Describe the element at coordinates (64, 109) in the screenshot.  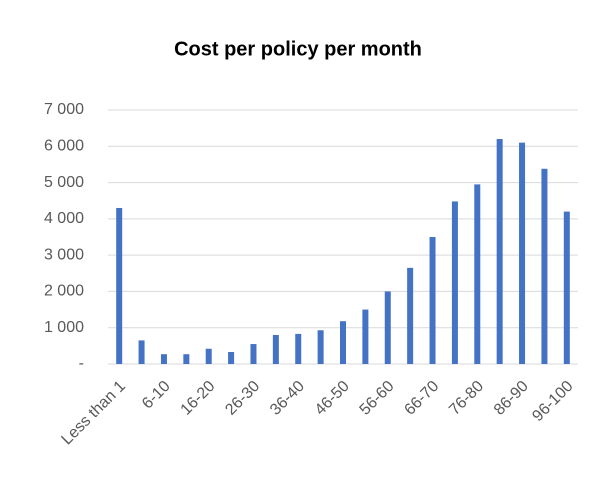
I see `y-tick-label: 7 000` at that location.